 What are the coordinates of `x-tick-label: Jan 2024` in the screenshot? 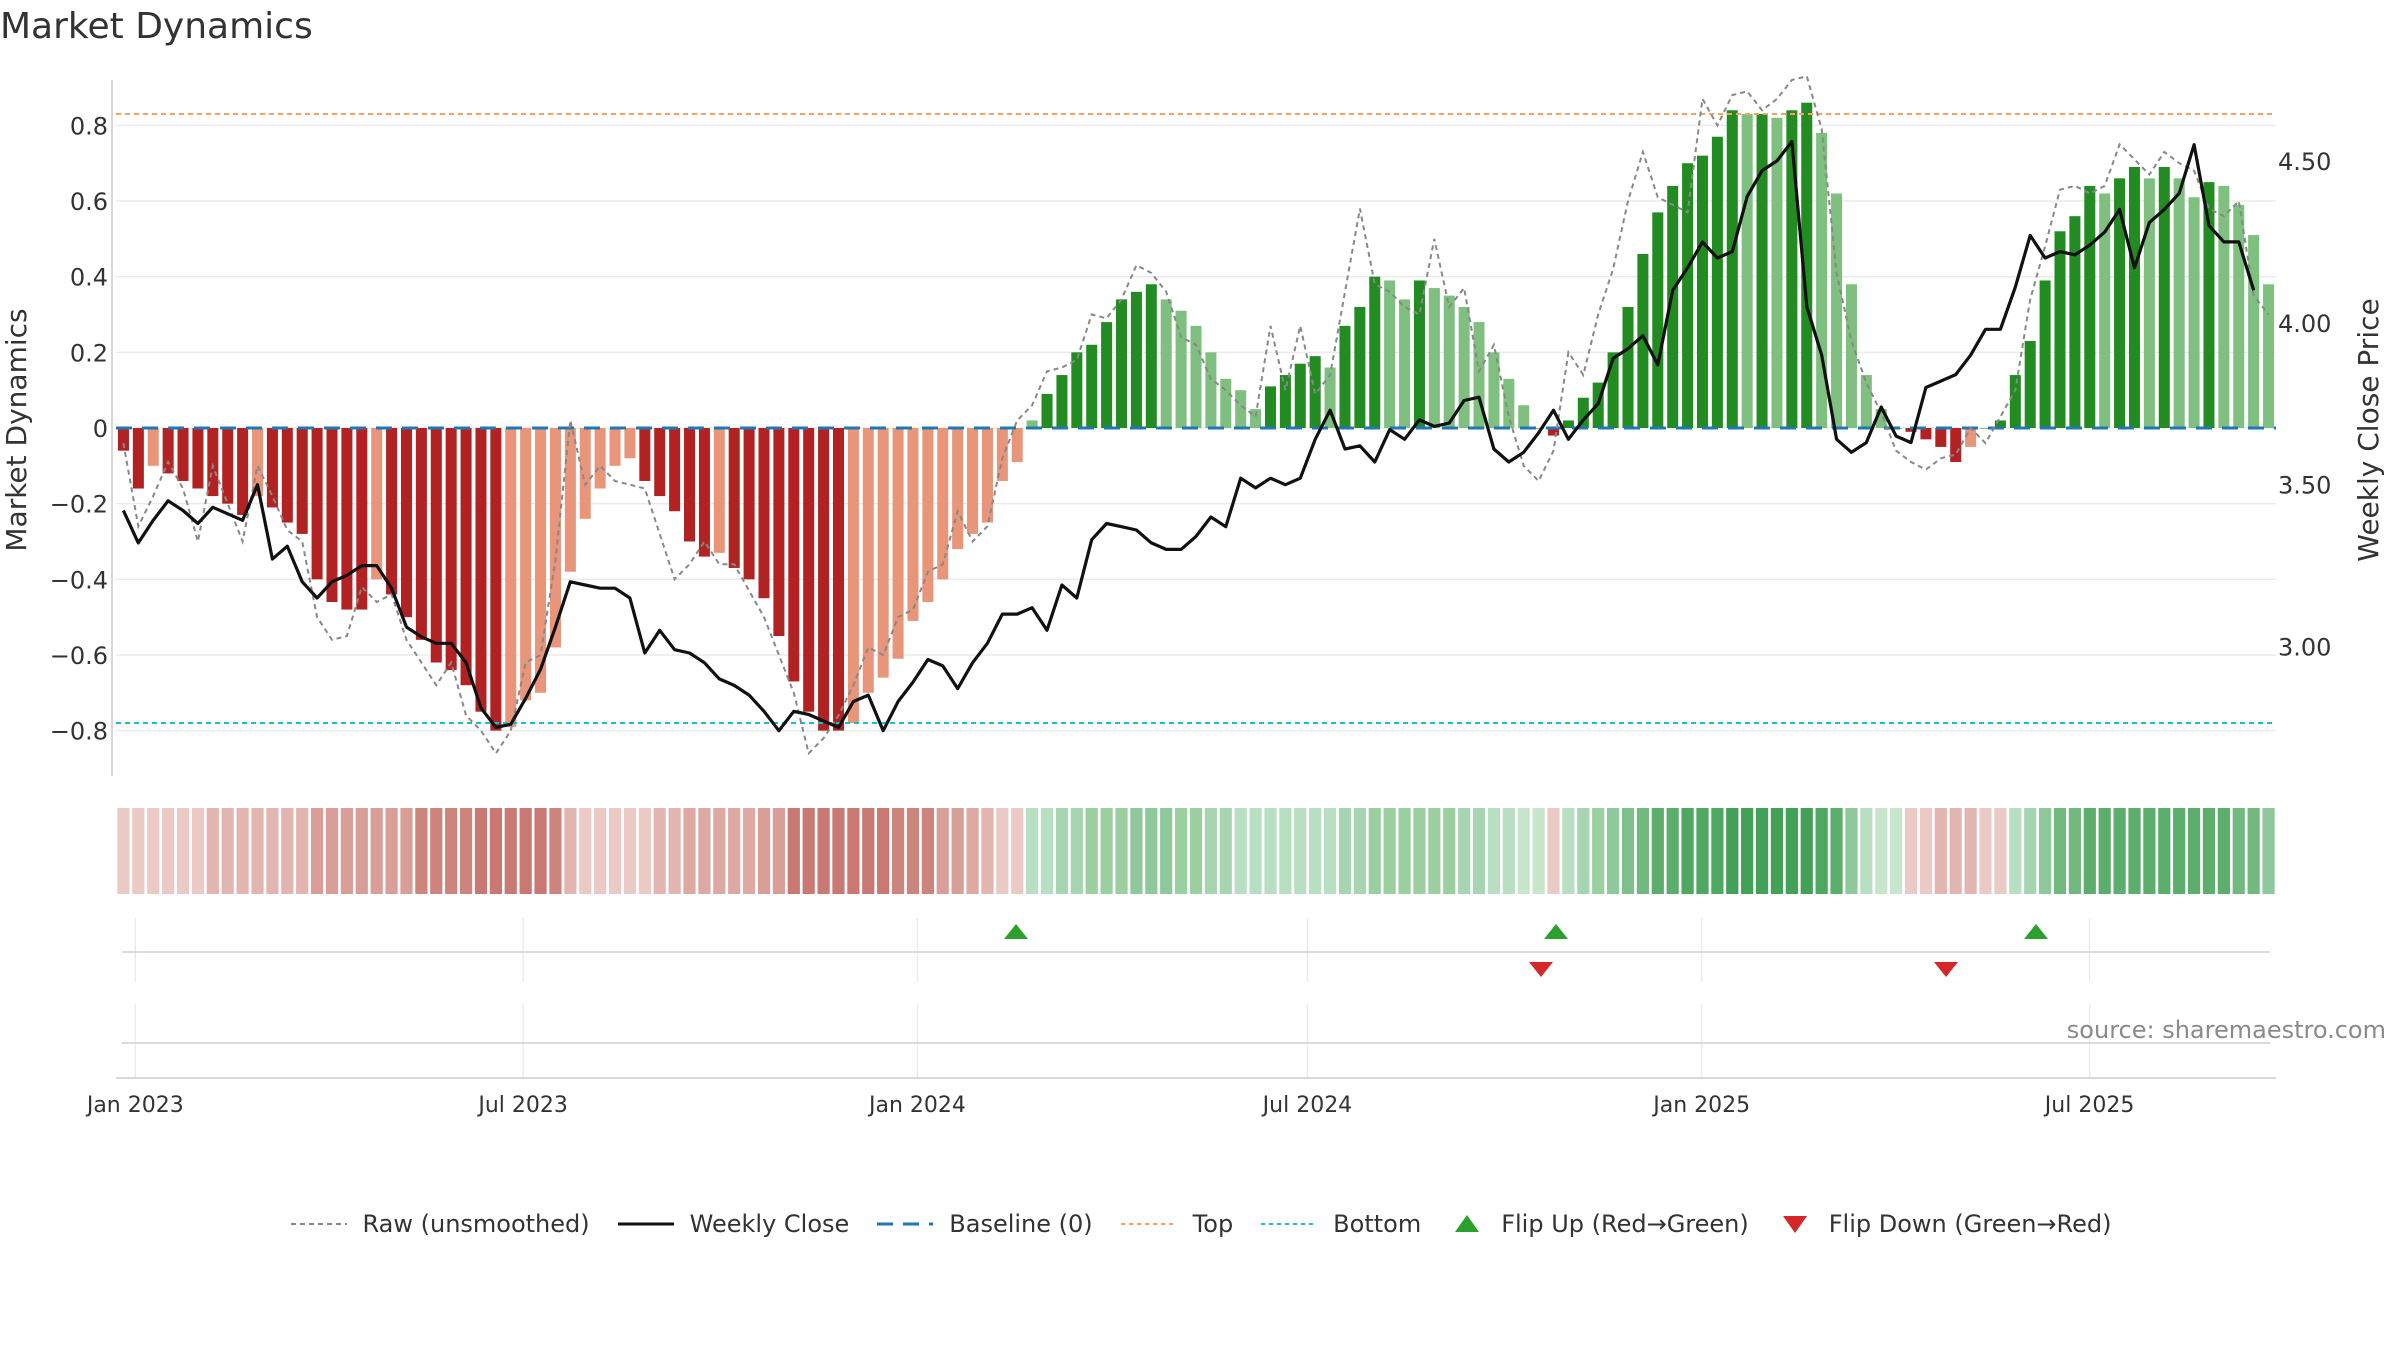 It's located at (916, 1105).